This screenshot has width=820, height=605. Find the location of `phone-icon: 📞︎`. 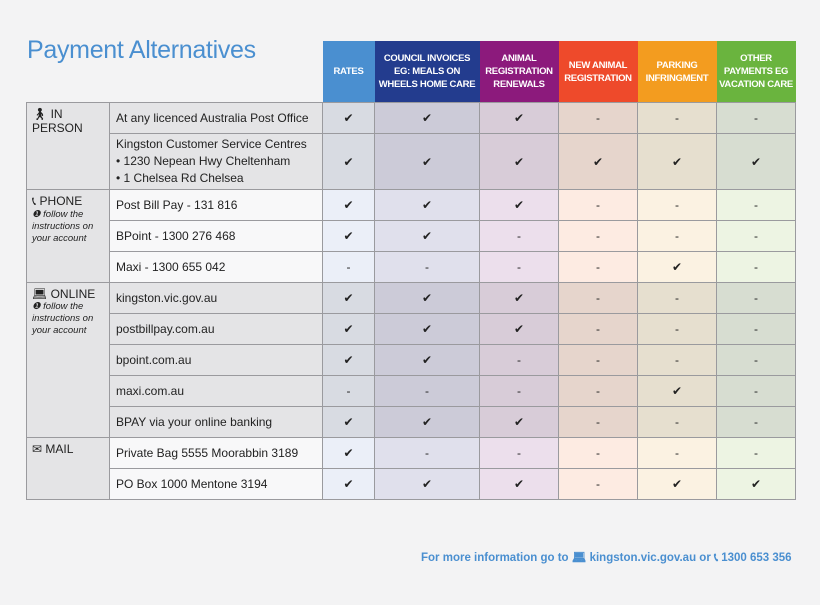

phone-icon: 📞︎ is located at coordinates (34, 201).